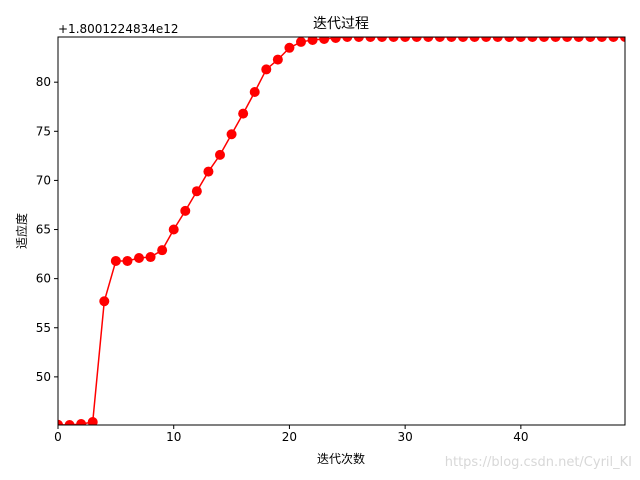 The height and width of the screenshot is (480, 640). What do you see at coordinates (520, 437) in the screenshot?
I see `x-tick-label: 40` at bounding box center [520, 437].